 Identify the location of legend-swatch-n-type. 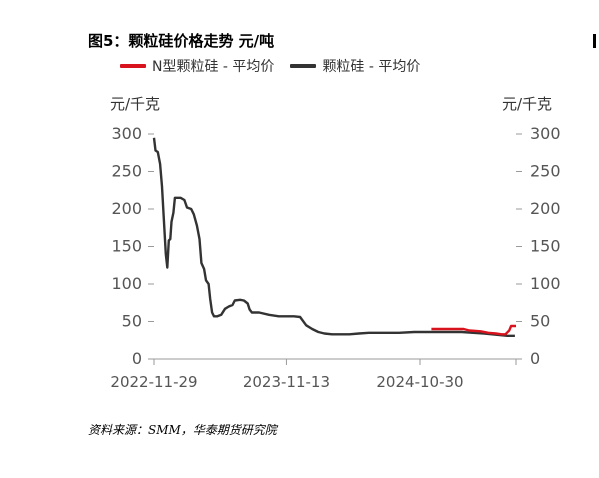
(133, 66).